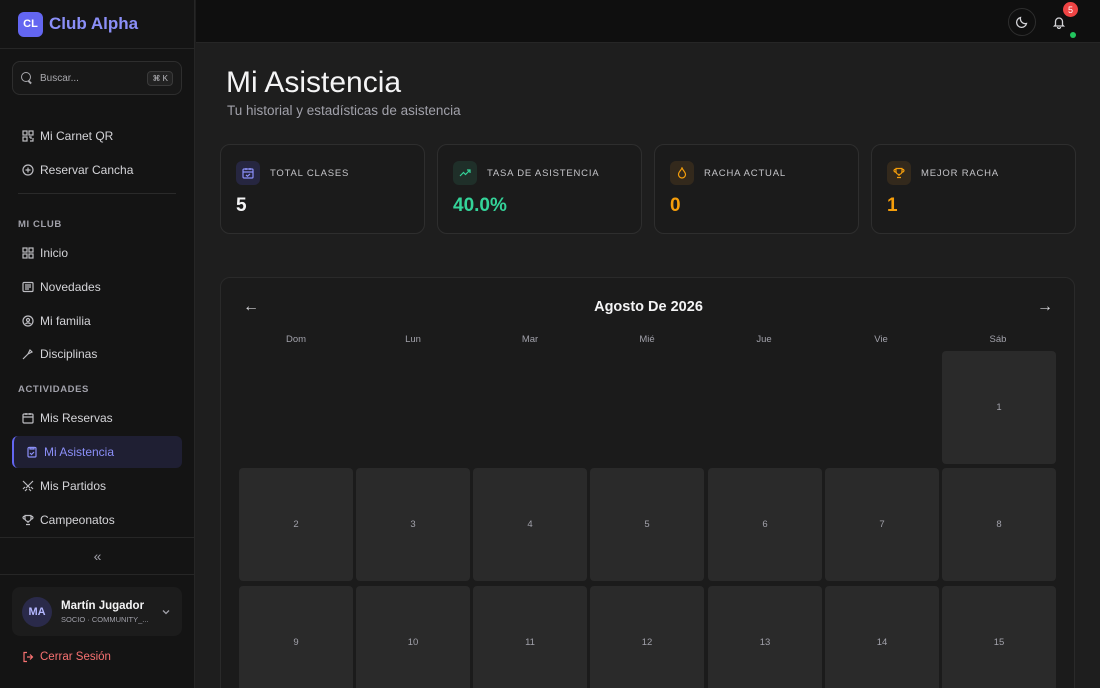  I want to click on online-status-dot, so click(1073, 35).